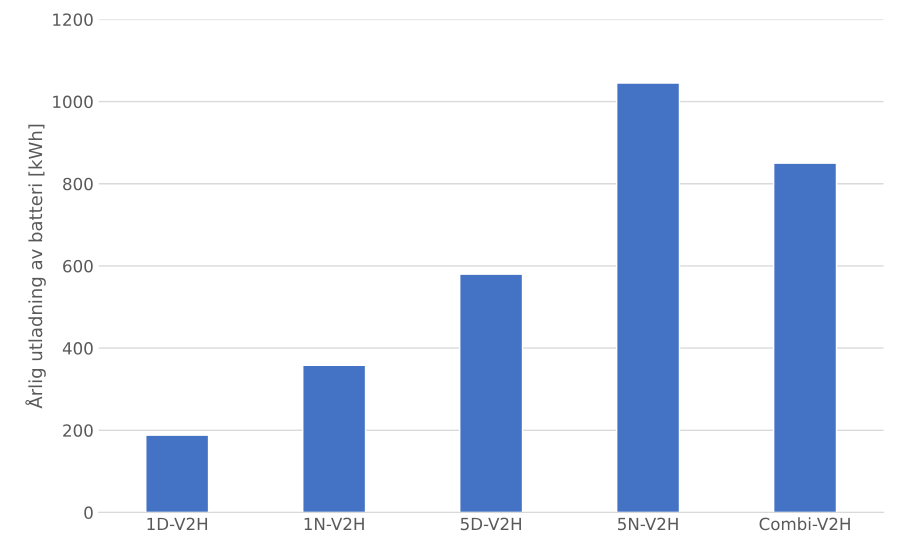 The width and height of the screenshot is (897, 554). I want to click on y-tick-label: 1000, so click(73, 102).